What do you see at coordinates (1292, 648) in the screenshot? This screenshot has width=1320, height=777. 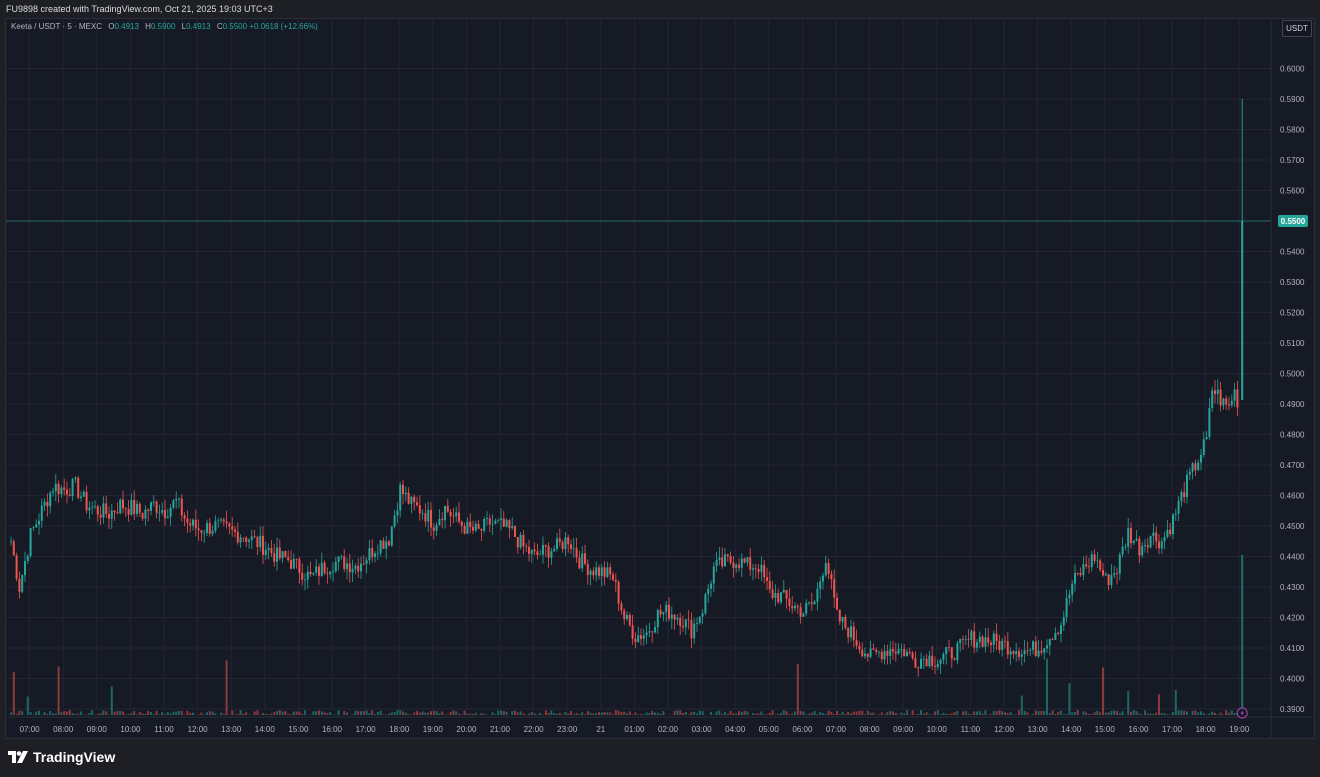 I see `y-tick-label: 0.4100` at bounding box center [1292, 648].